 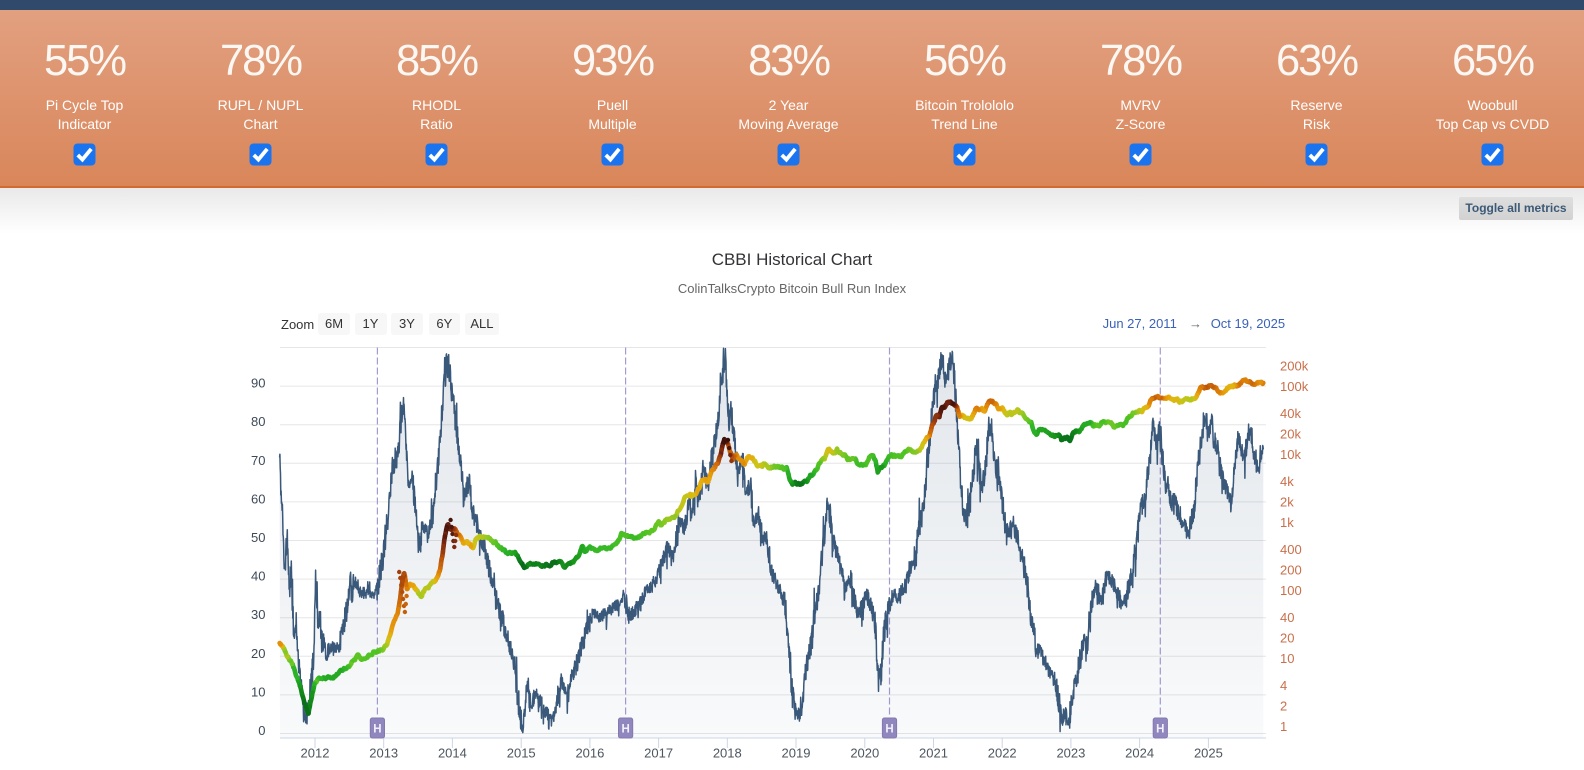 I want to click on svg-text: 50, so click(x=258, y=537).